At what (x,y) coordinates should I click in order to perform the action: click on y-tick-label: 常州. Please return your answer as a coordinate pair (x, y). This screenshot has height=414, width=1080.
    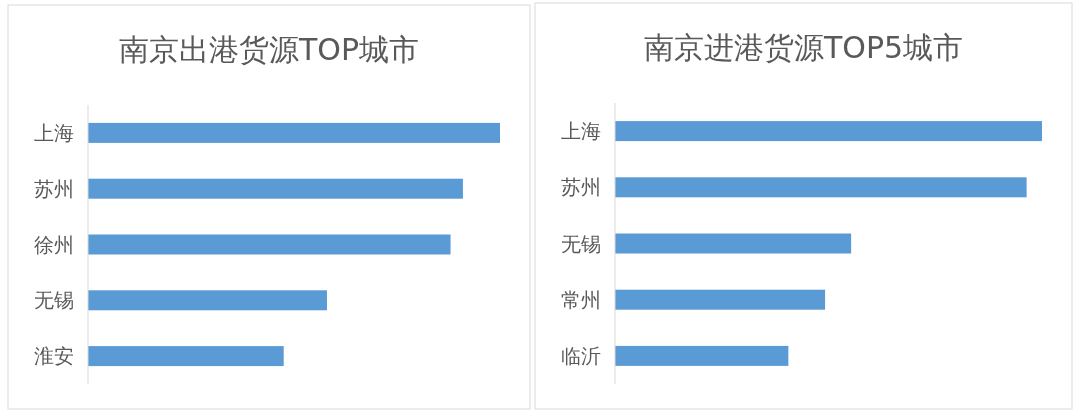
    Looking at the image, I should click on (581, 299).